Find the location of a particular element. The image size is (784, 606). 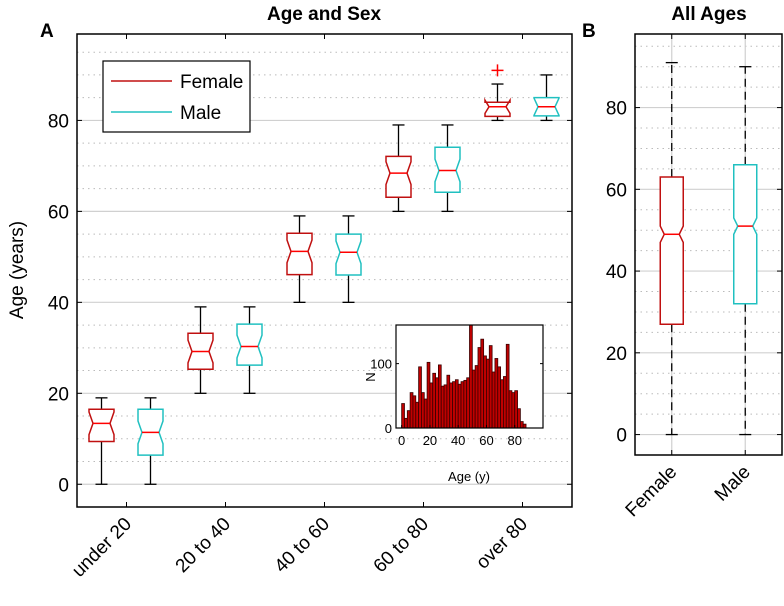

x-tick-label: over 80 is located at coordinates (502, 544).